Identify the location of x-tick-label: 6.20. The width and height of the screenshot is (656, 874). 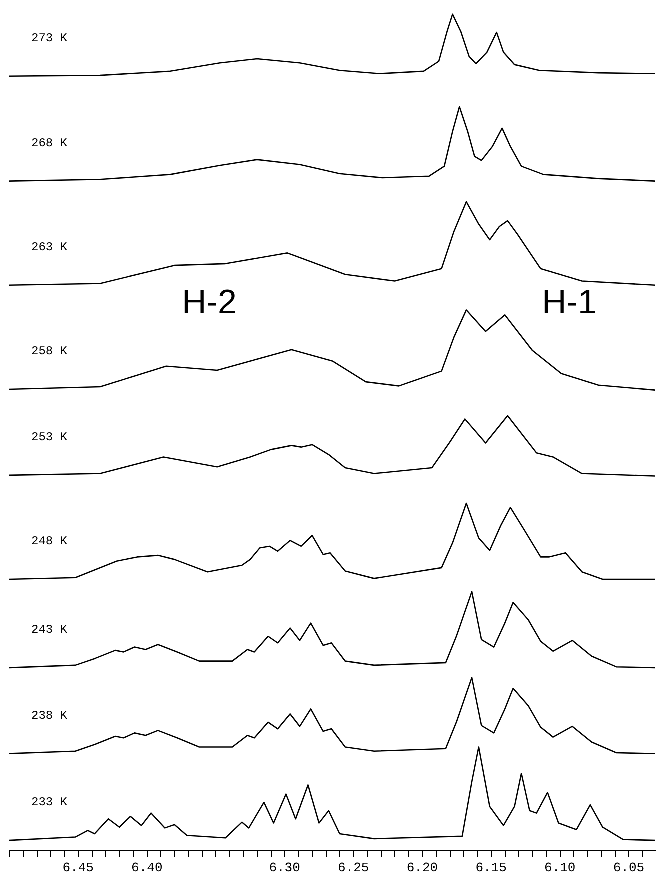
(422, 867).